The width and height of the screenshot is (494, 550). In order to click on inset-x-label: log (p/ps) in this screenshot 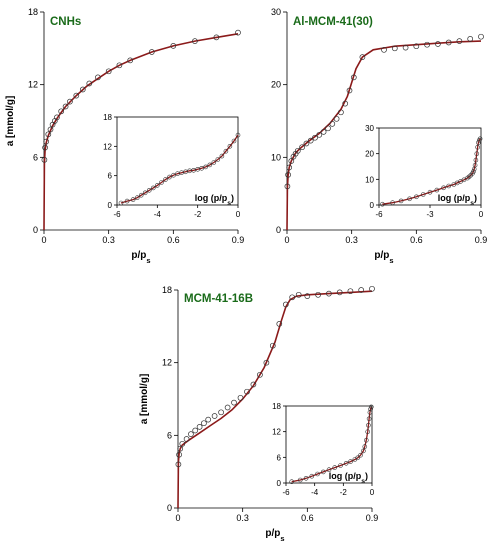, I will do `click(457, 200)`.